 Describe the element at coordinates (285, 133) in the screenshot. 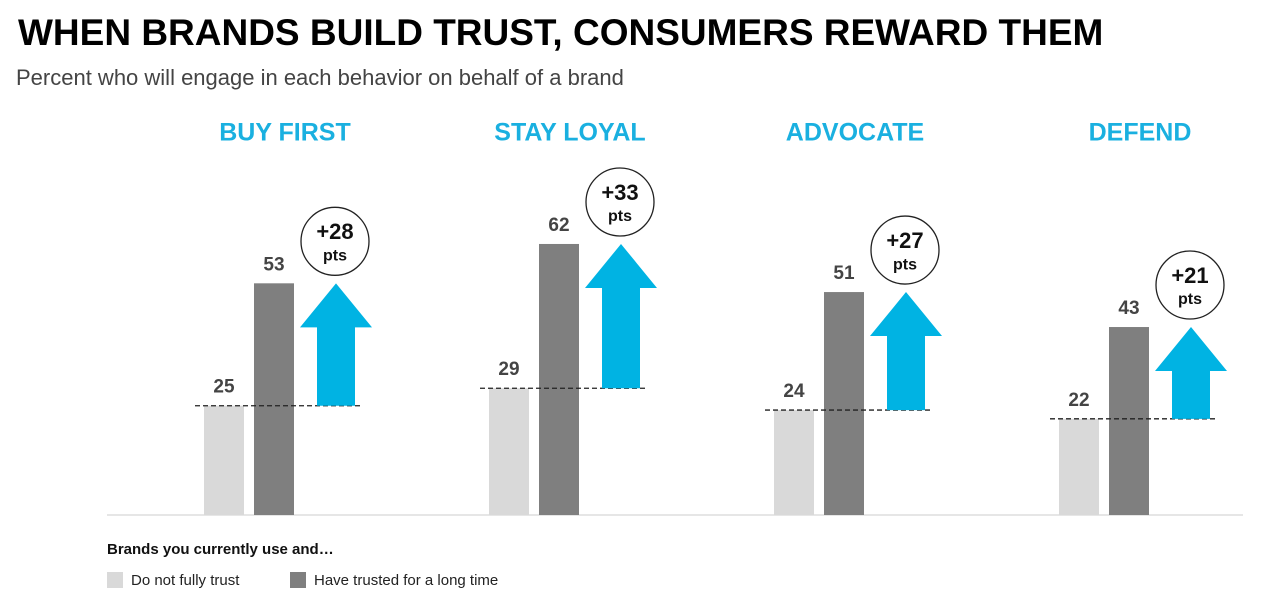

I see `category-title: BUY FIRST` at that location.